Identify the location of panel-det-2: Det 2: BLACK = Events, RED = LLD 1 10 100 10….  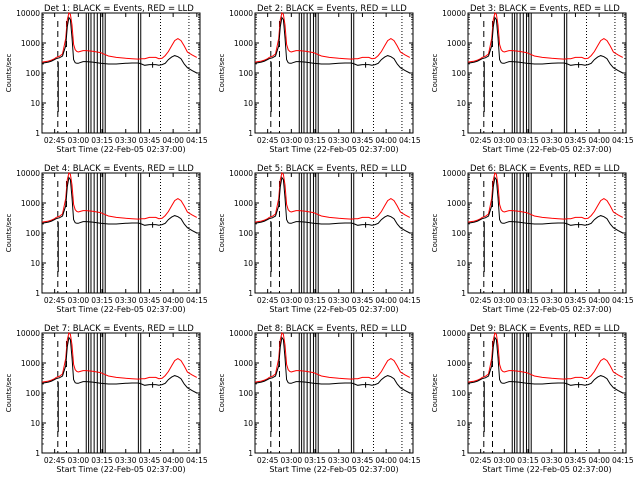
(319, 79).